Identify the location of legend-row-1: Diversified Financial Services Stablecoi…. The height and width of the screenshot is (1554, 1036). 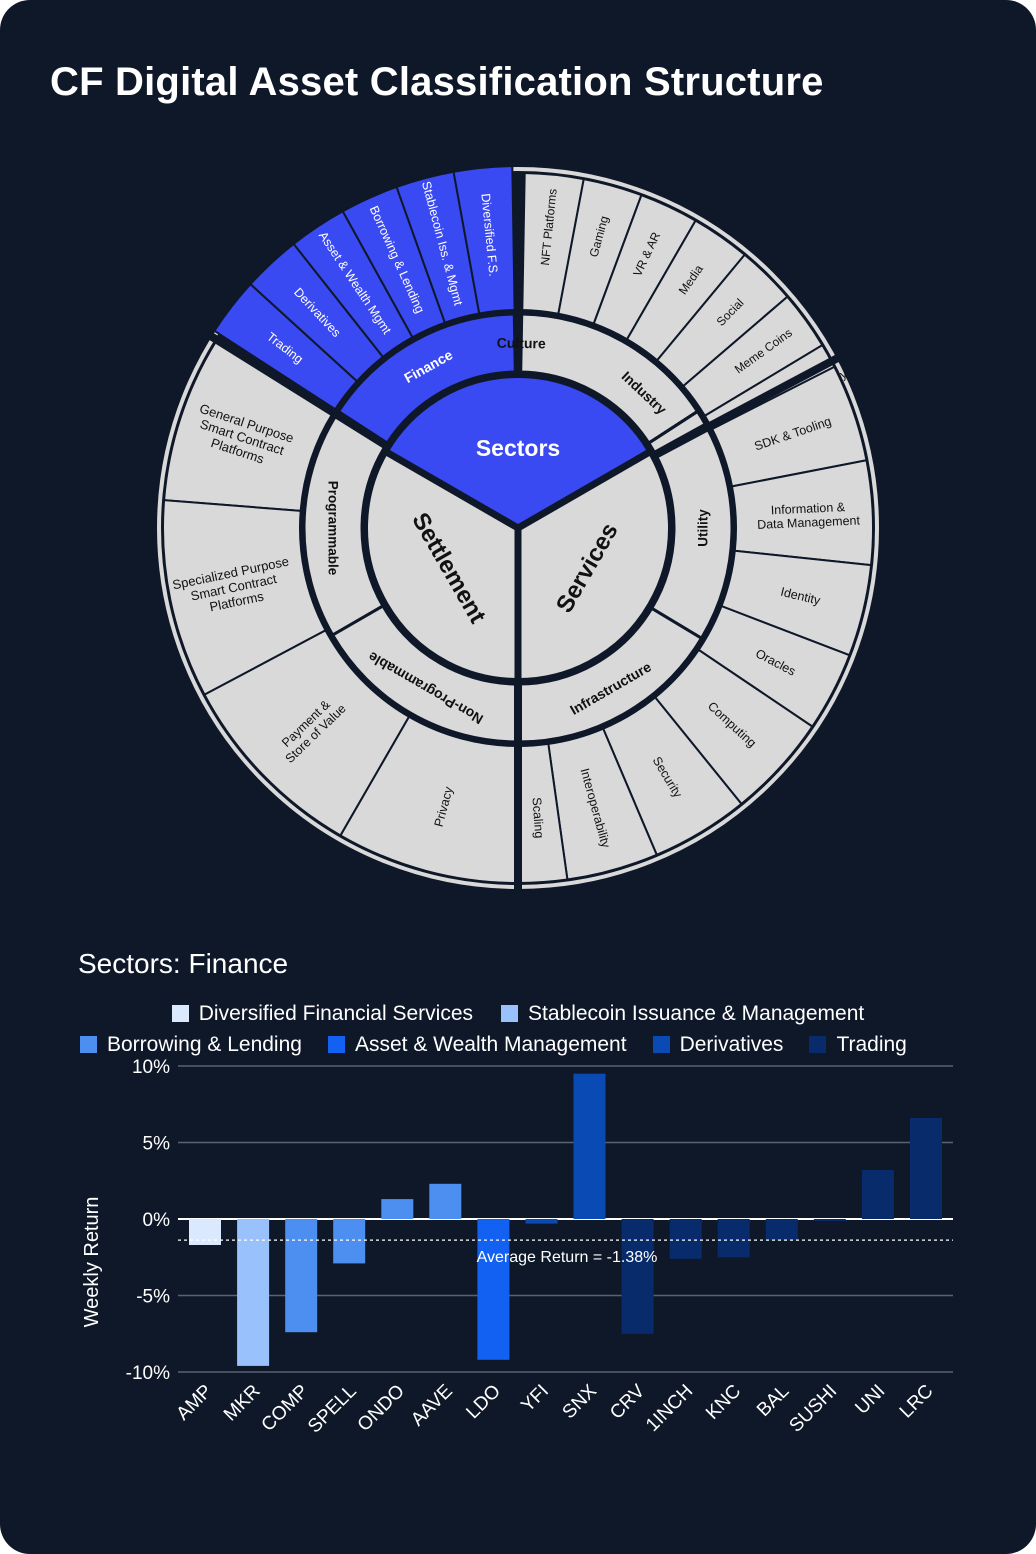
(518, 1013).